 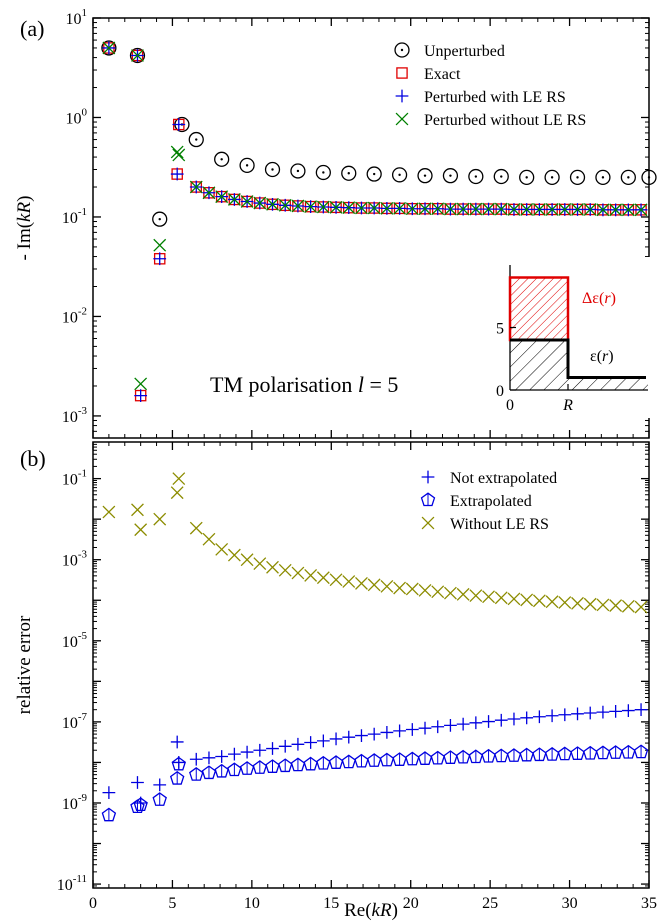 What do you see at coordinates (495, 97) in the screenshot?
I see `legend-label-perturbed-with-le-rs: Perturbed with LE RS` at bounding box center [495, 97].